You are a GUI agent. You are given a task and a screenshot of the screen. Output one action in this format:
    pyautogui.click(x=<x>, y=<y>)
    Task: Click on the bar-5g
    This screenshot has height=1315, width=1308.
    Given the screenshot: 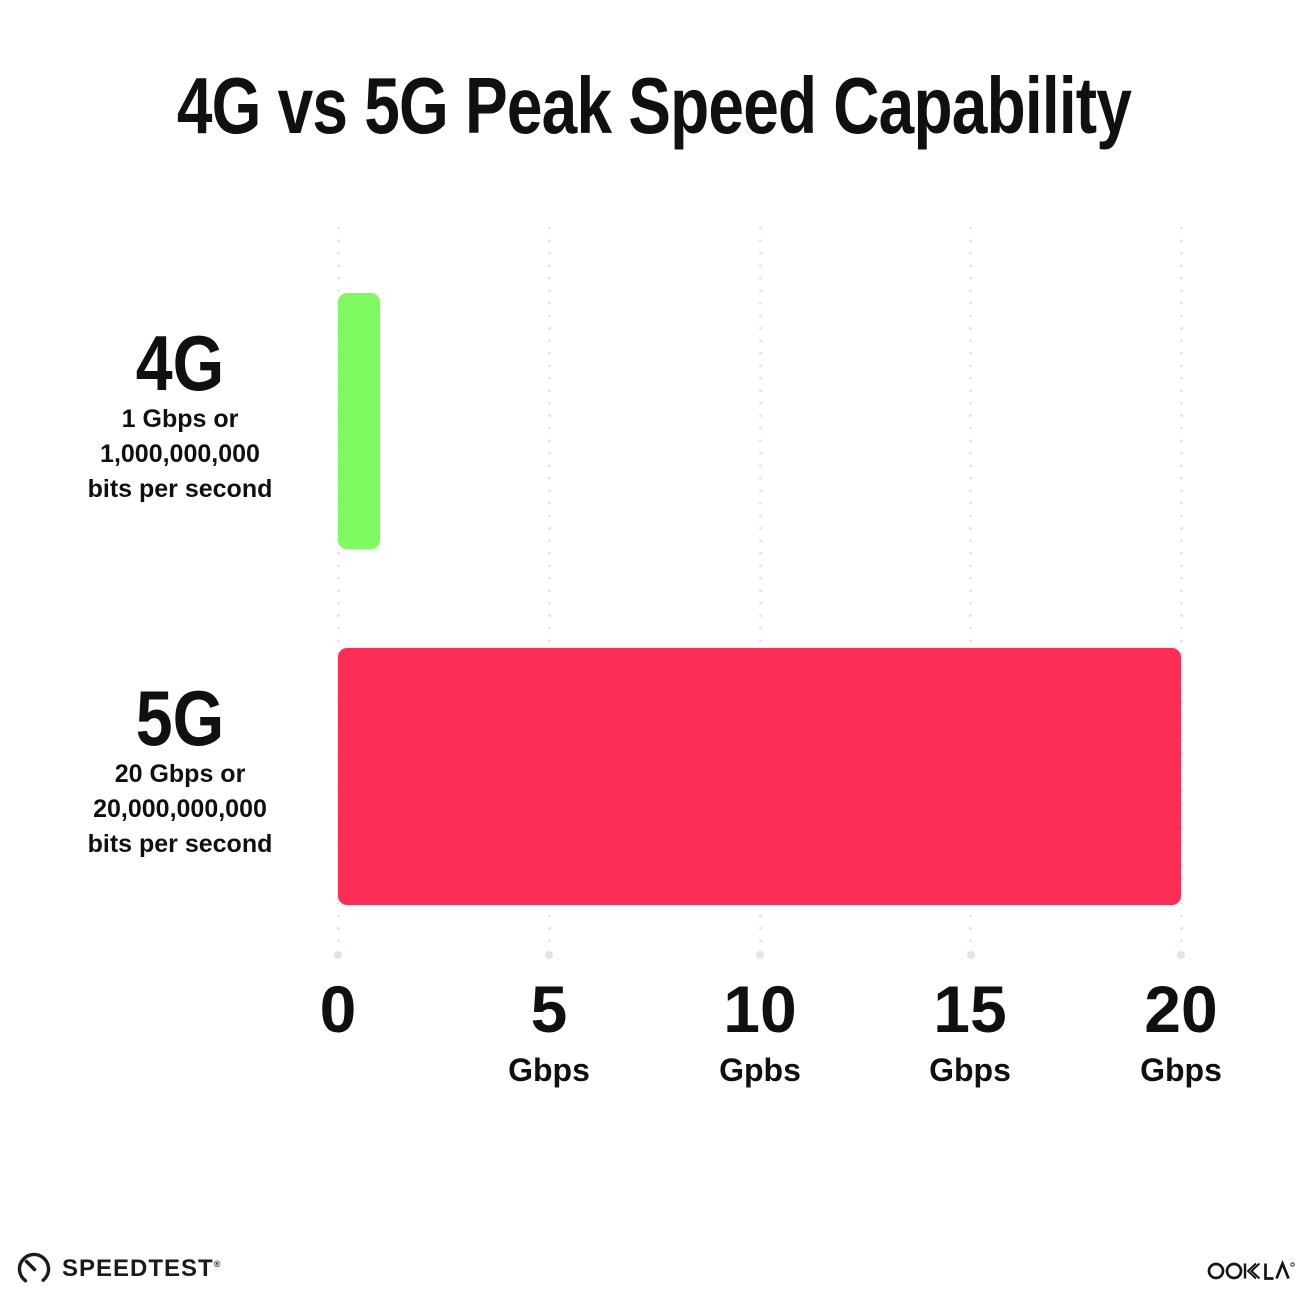 What is the action you would take?
    pyautogui.click(x=759, y=776)
    